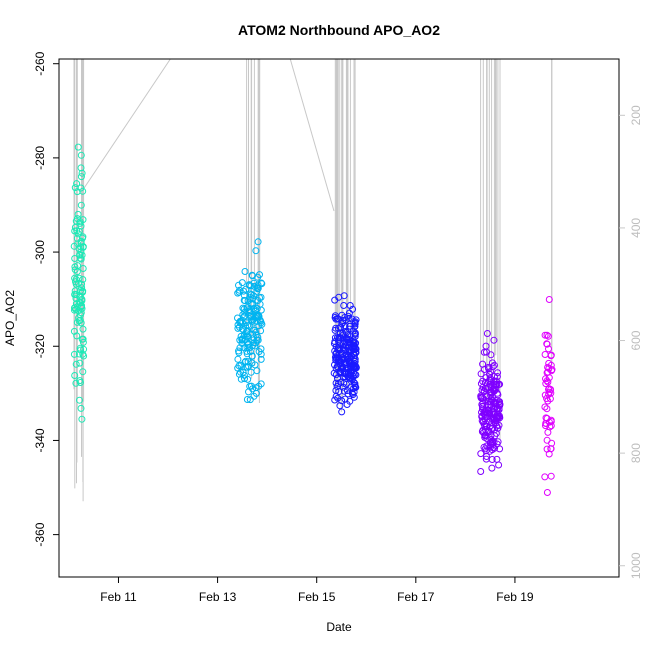  Describe the element at coordinates (636, 115) in the screenshot. I see `right-tick-label-0: 200` at that location.